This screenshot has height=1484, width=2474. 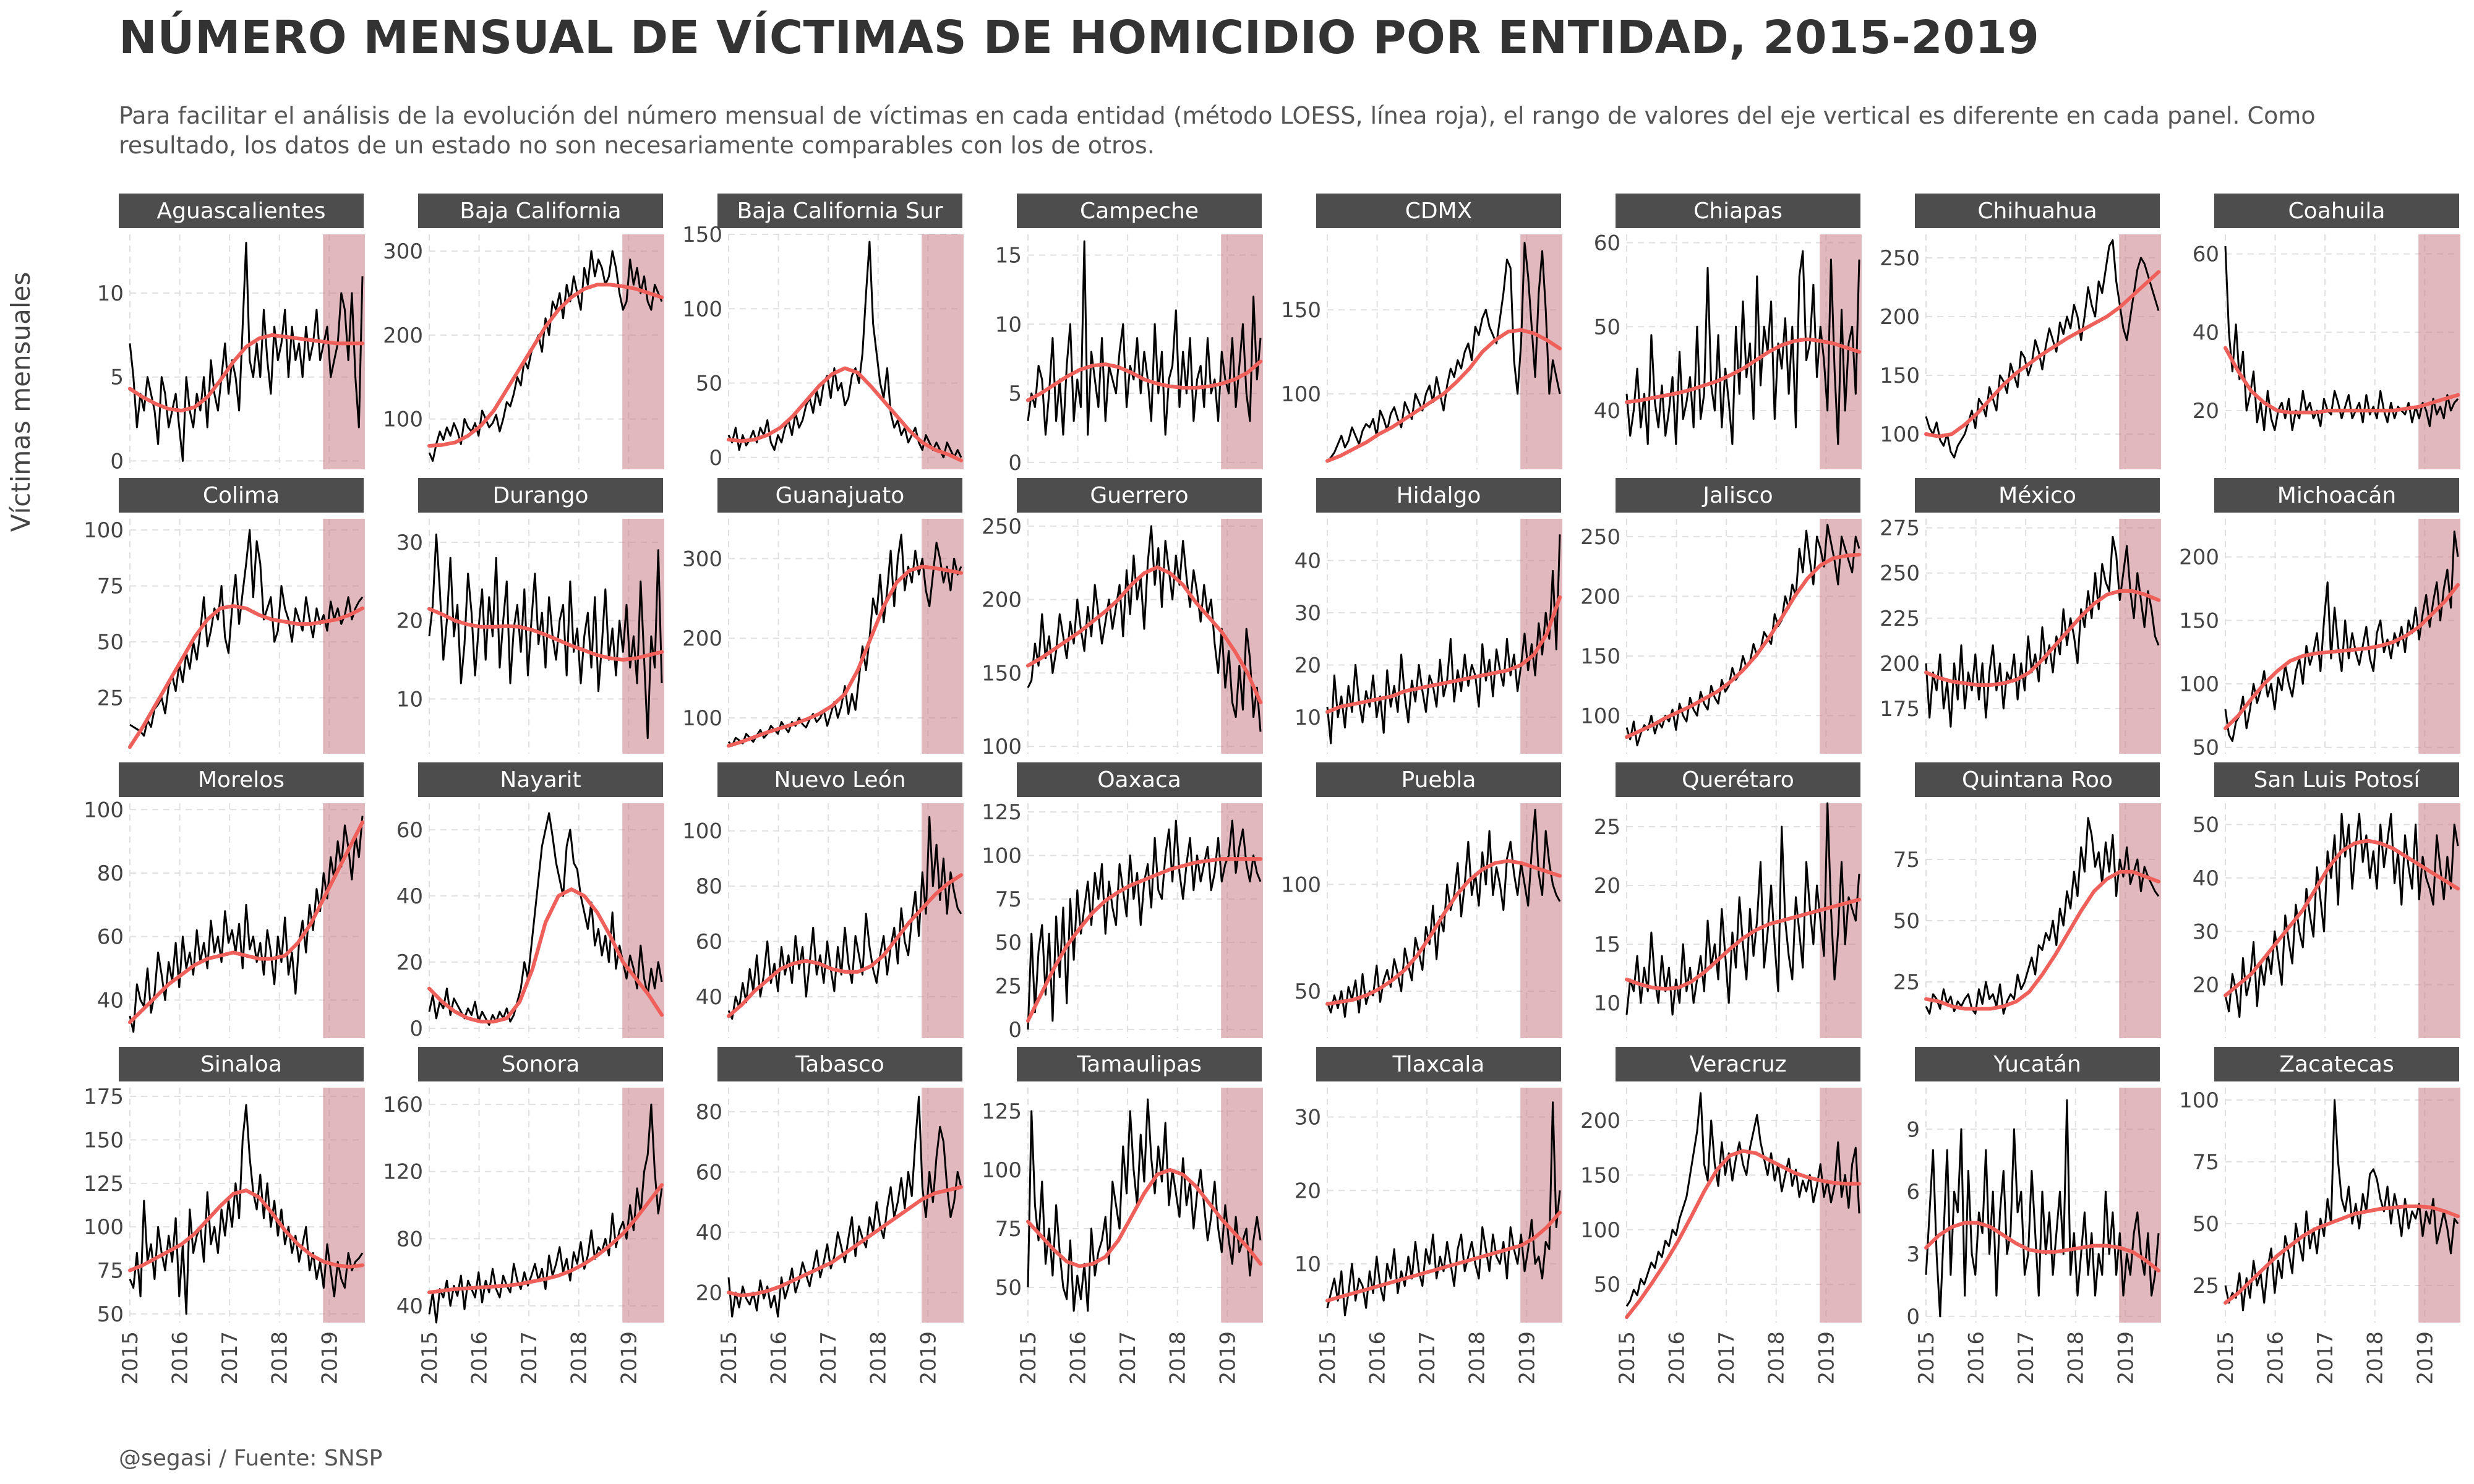 What do you see at coordinates (1438, 1064) in the screenshot?
I see `panel-title: Tlaxcala` at bounding box center [1438, 1064].